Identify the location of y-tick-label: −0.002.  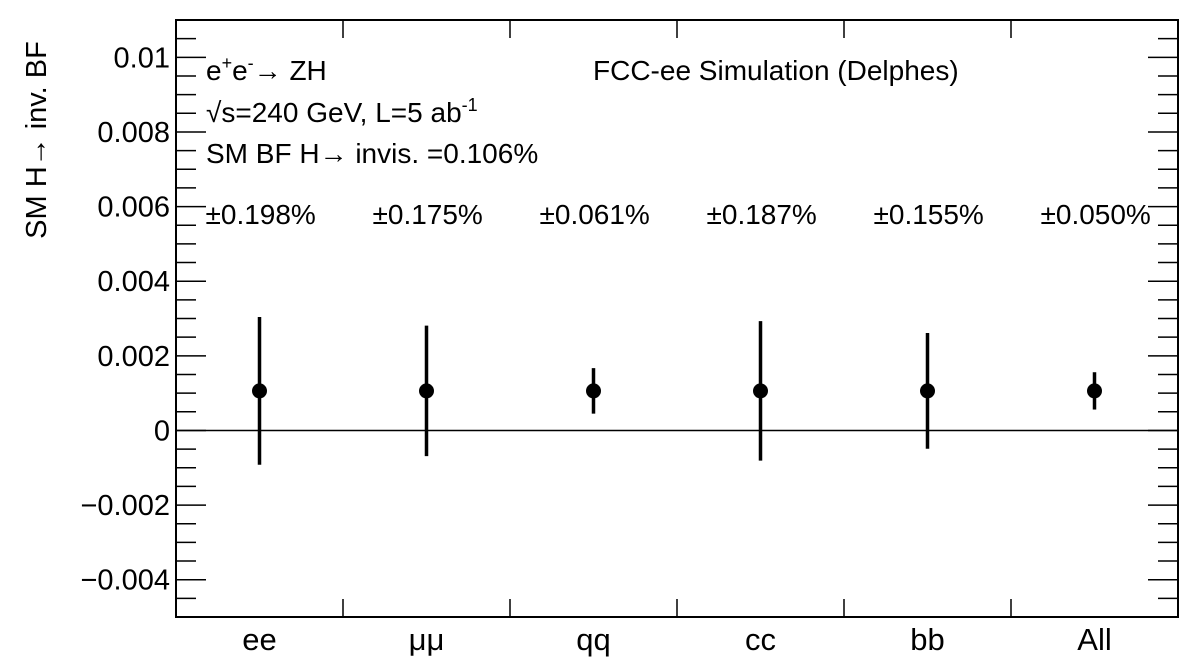
(125, 506).